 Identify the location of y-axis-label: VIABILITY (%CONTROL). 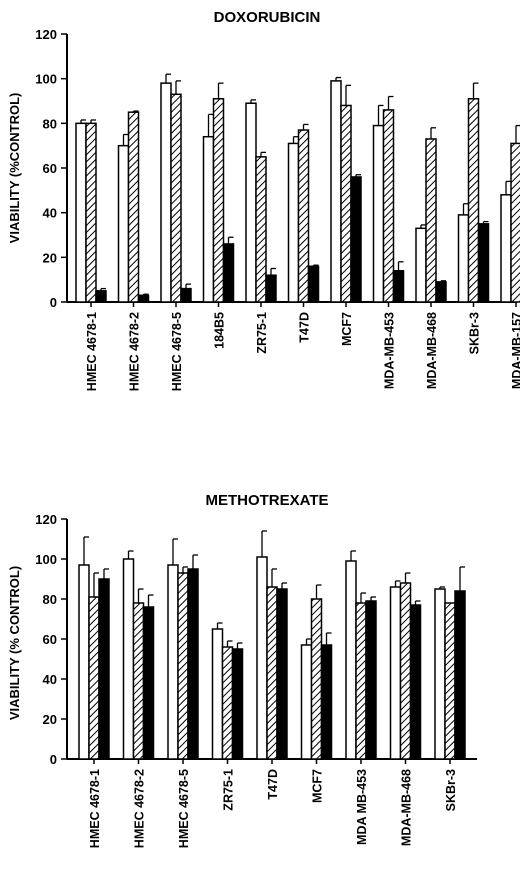
(14, 168).